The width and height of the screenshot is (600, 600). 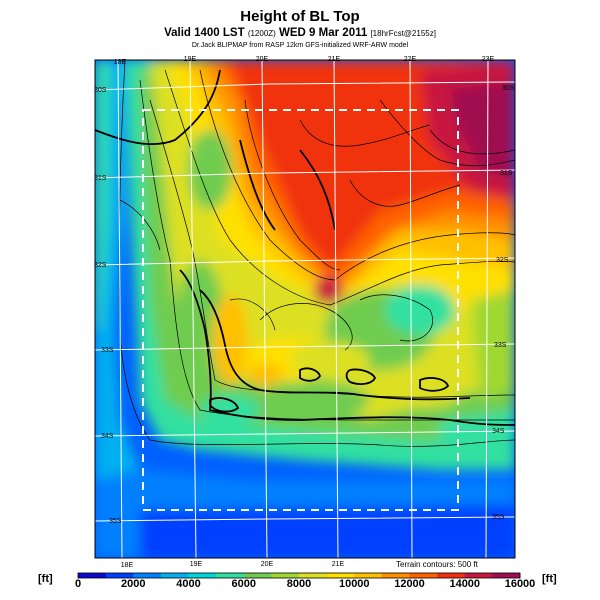 I want to click on valid-forecast: [18hrFcst@2155z], so click(x=403, y=33).